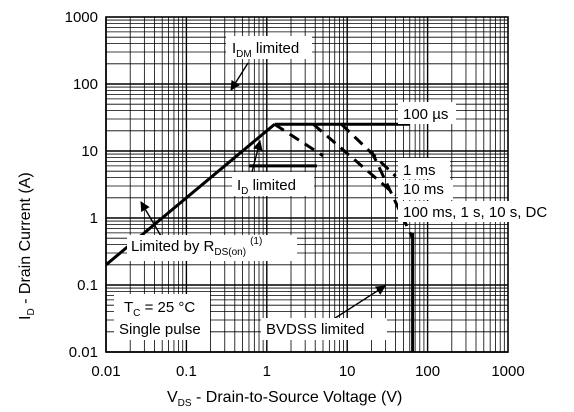 The width and height of the screenshot is (574, 412). I want to click on series-1ms, so click(354, 160).